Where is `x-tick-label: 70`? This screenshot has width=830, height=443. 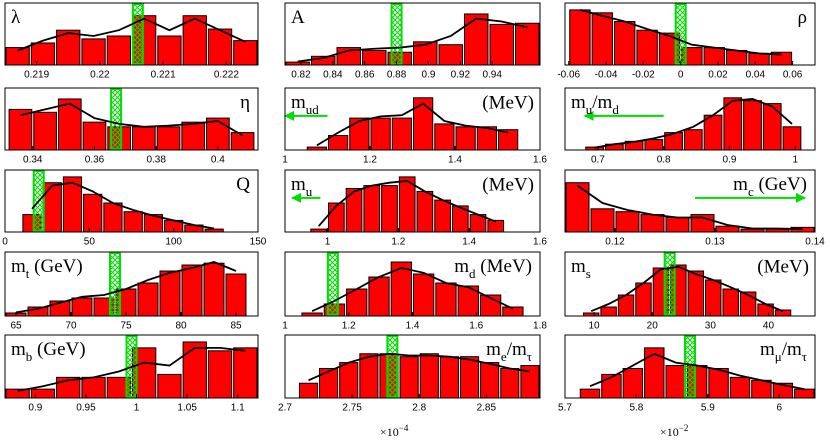 x-tick-label: 70 is located at coordinates (71, 326).